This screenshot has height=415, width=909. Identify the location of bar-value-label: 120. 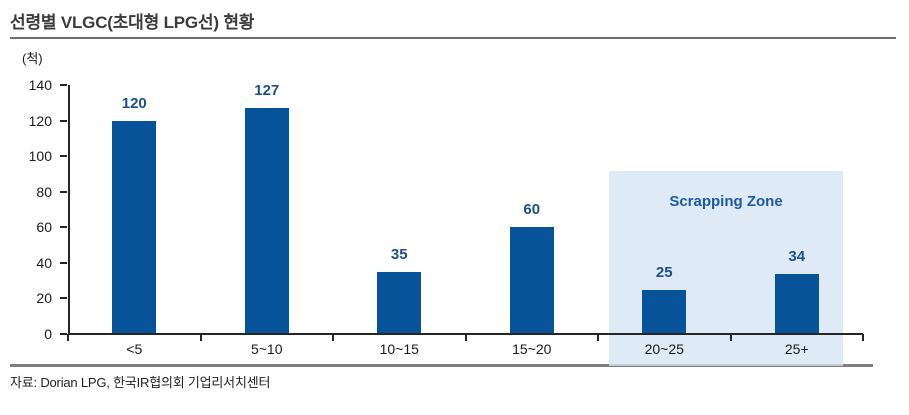
(134, 103).